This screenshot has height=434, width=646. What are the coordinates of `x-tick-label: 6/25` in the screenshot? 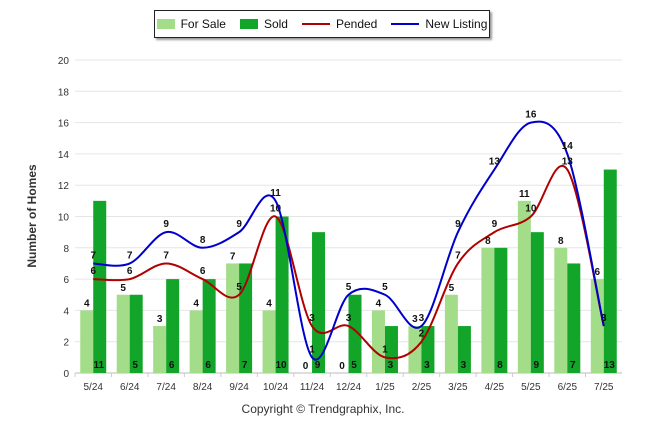 It's located at (568, 387).